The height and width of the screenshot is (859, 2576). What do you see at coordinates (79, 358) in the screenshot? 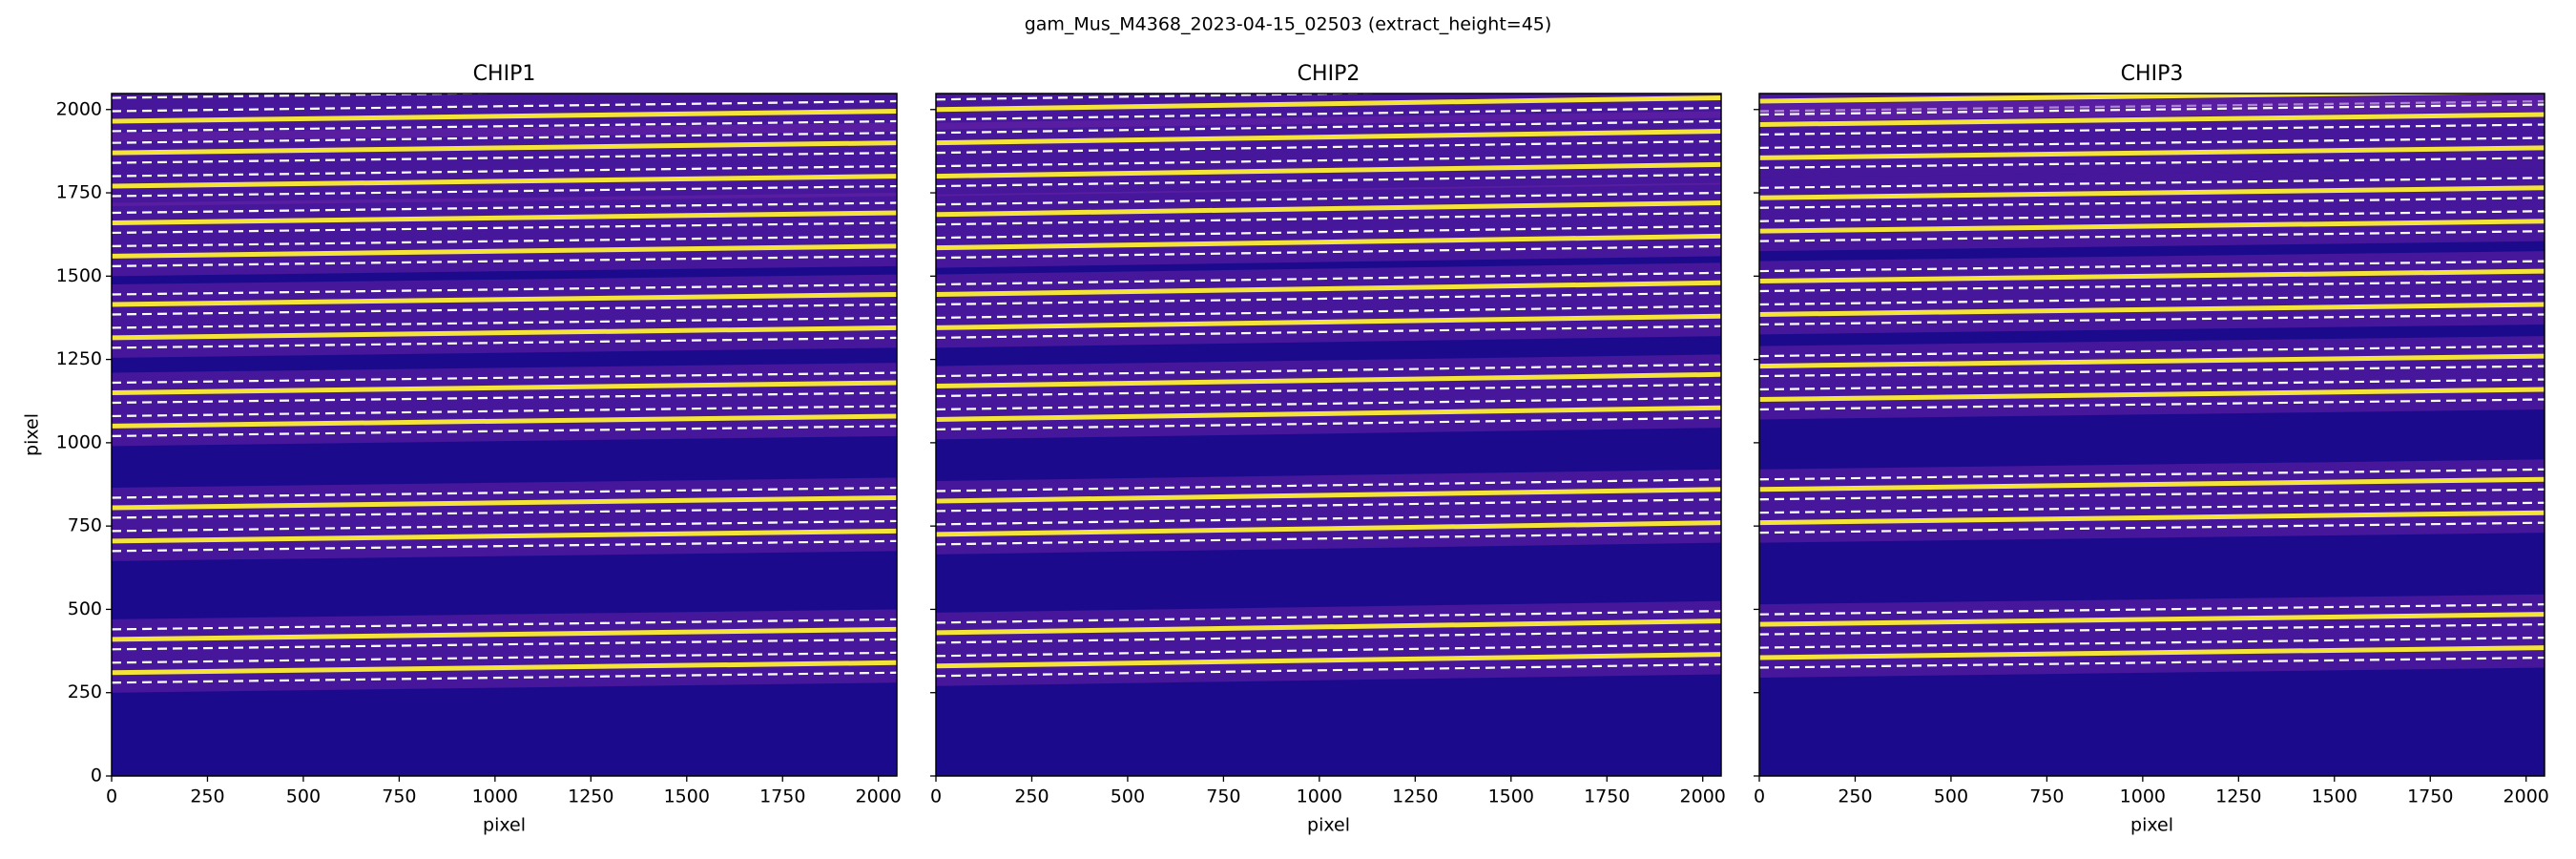
I see `y-tick-label: 1250` at bounding box center [79, 358].